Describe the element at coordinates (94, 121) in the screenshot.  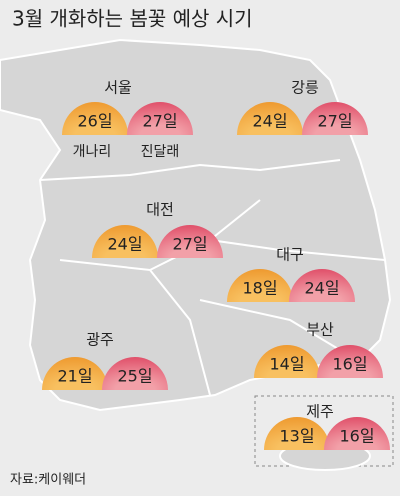
I see `forsythia-date: 26일` at that location.